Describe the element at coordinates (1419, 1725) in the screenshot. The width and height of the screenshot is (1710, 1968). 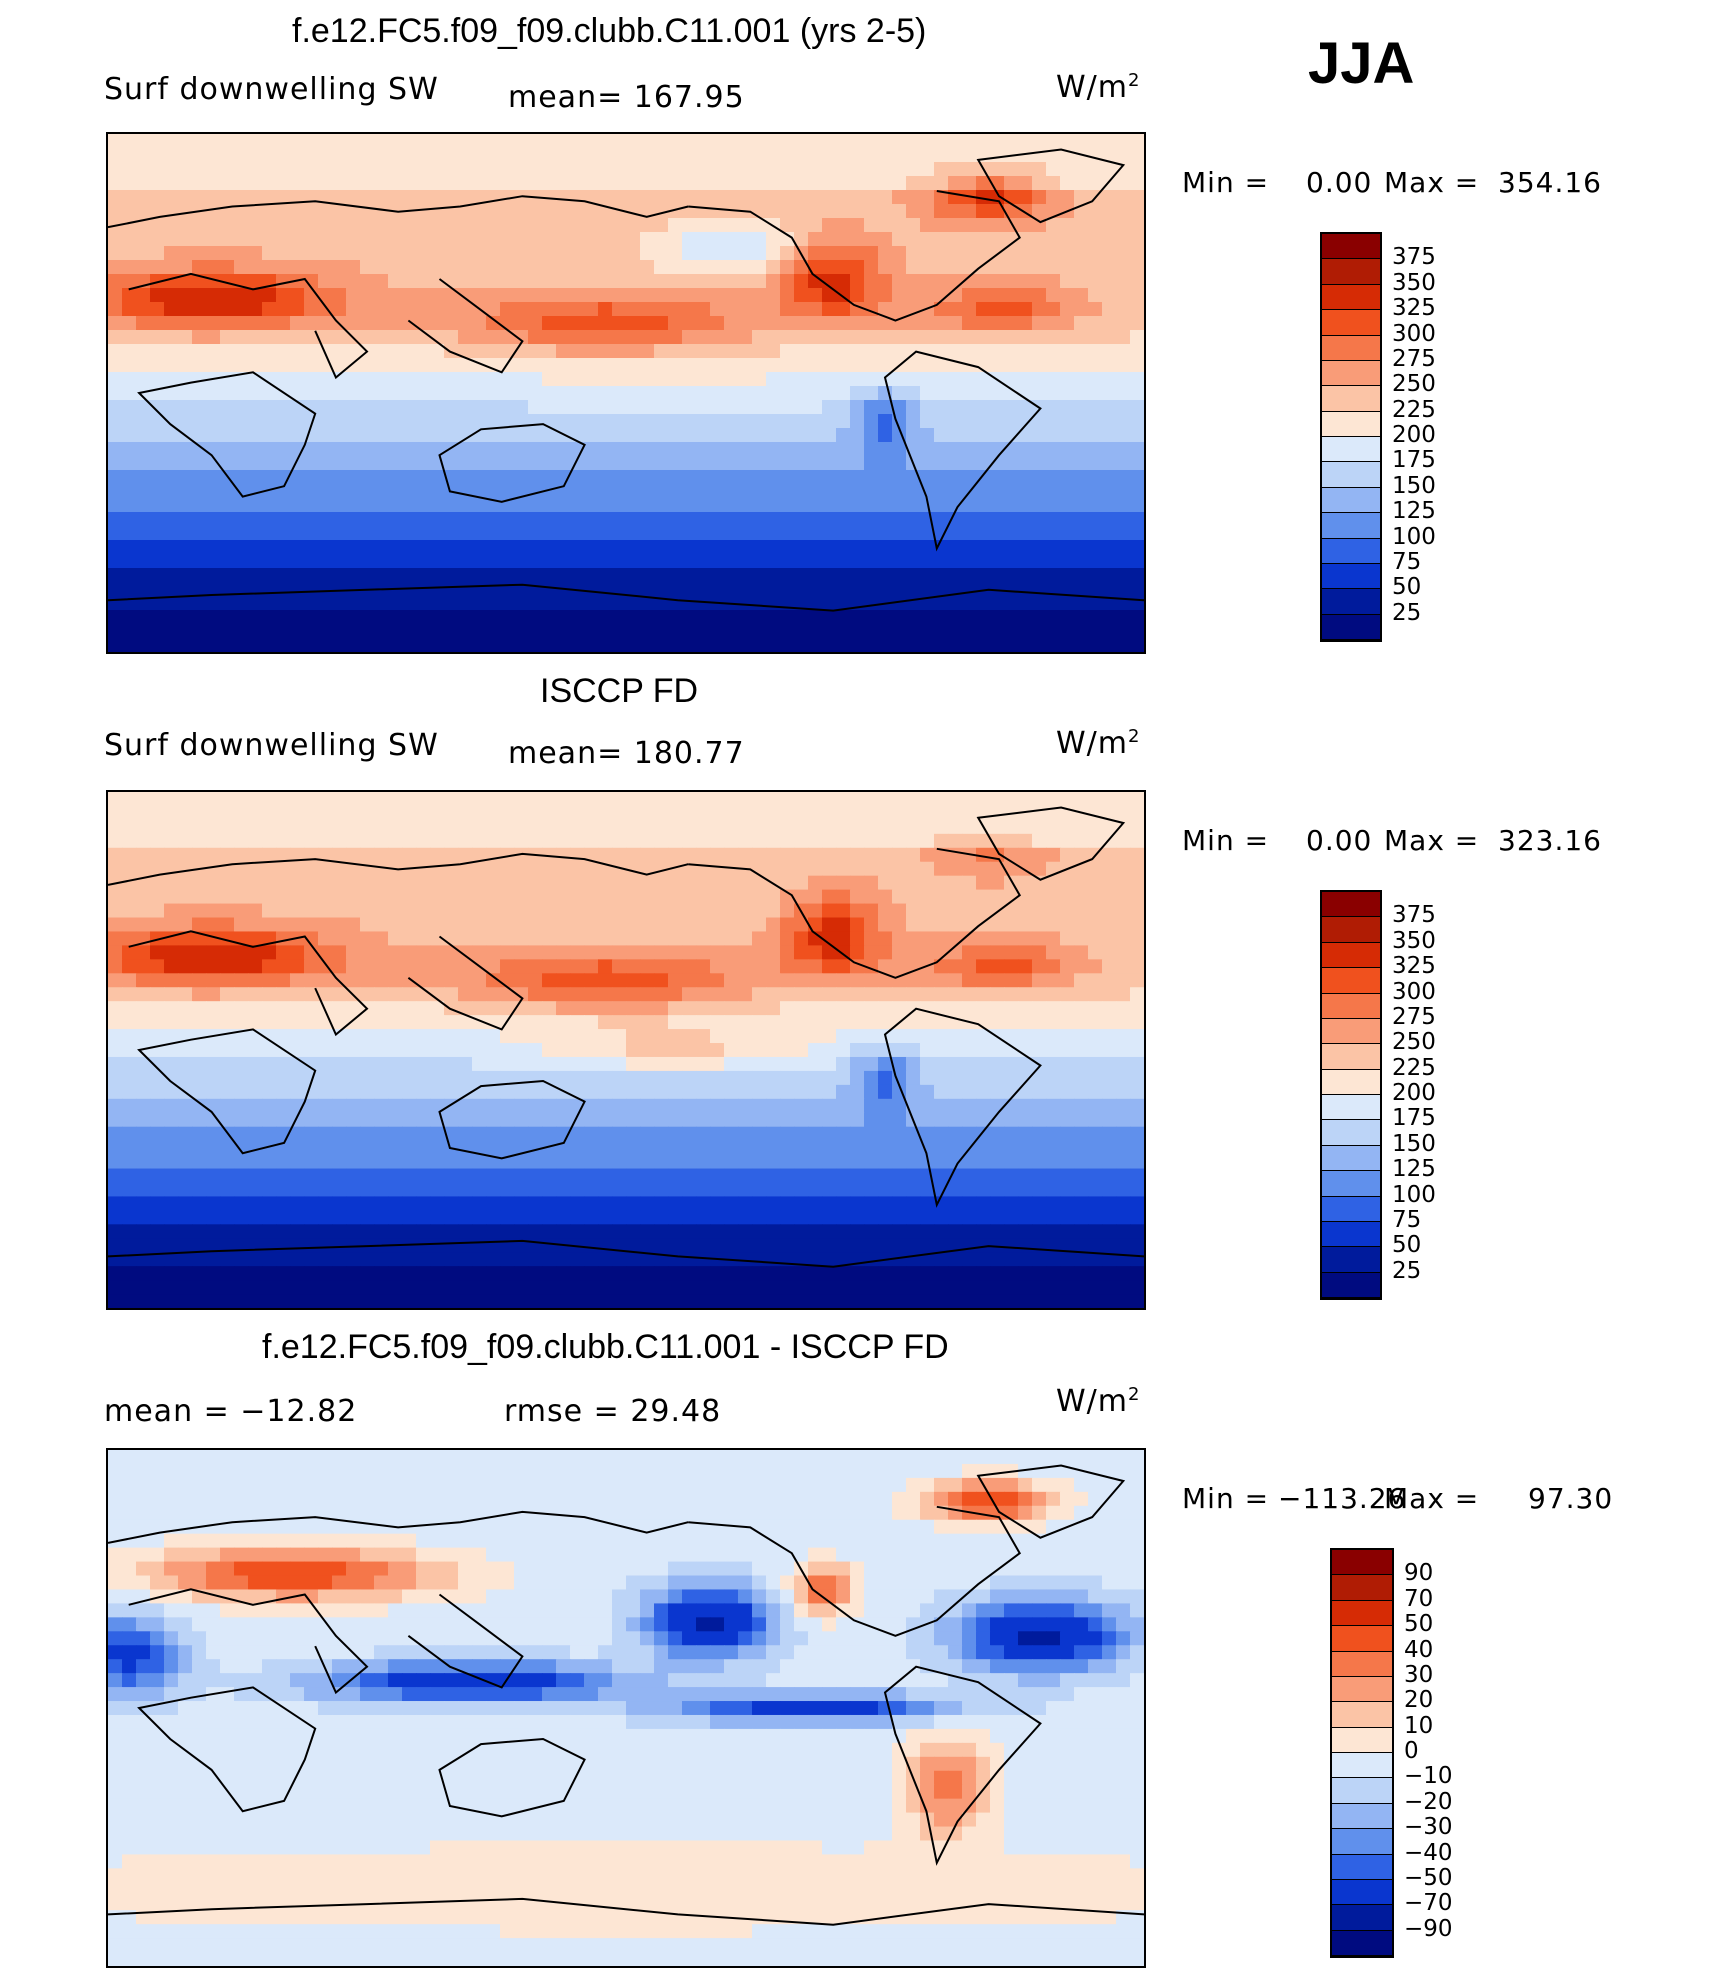
I see `colorbar-tick-label: 10` at that location.